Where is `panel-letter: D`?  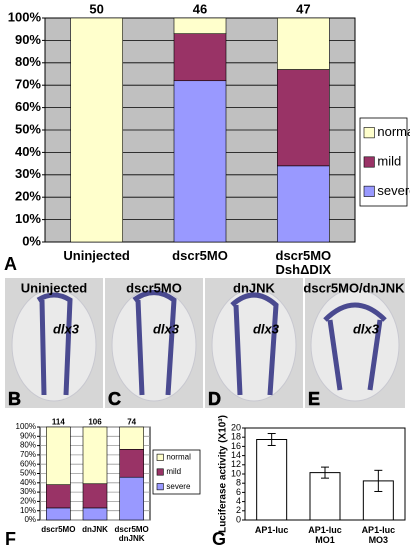 panel-letter: D is located at coordinates (214, 399).